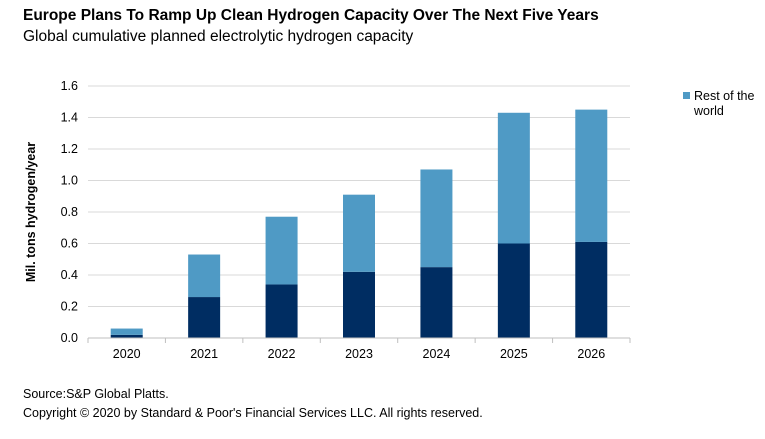  What do you see at coordinates (204, 276) in the screenshot?
I see `bar-series-2-2021` at bounding box center [204, 276].